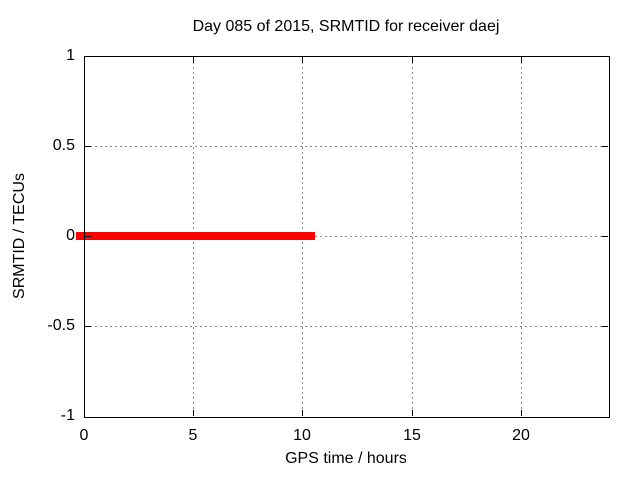 Image resolution: width=640 pixels, height=480 pixels. What do you see at coordinates (302, 435) in the screenshot?
I see `x-tick-label: 10` at bounding box center [302, 435].